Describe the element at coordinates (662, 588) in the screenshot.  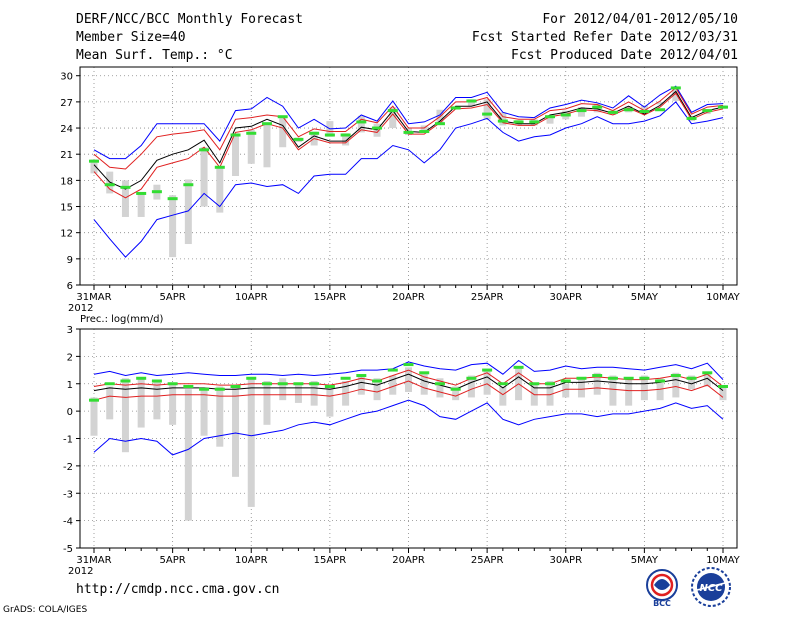
I see `bcc-logo-icon: BCC` at that location.